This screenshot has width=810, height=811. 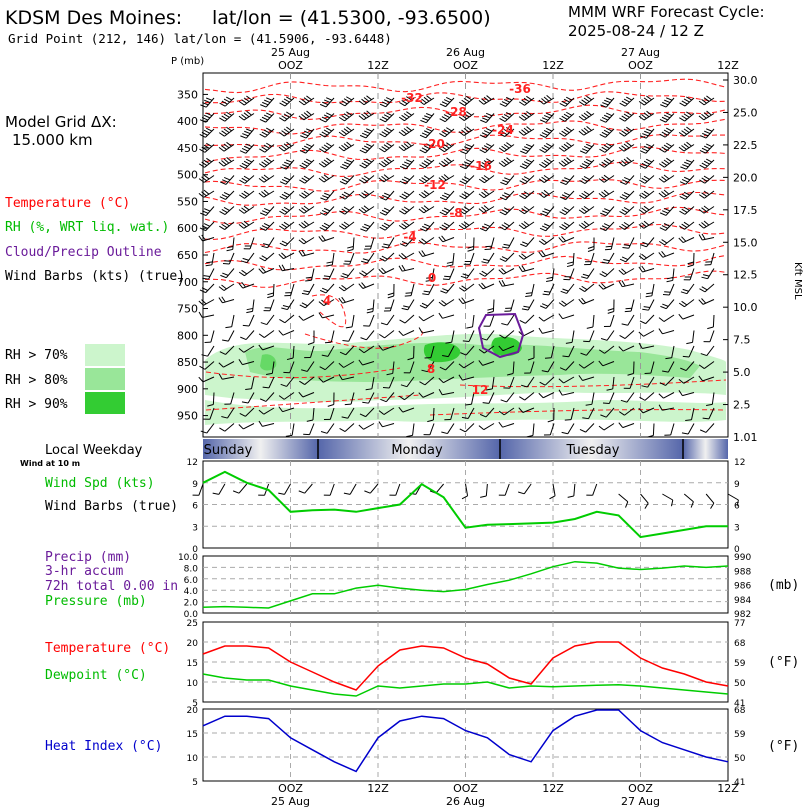 What do you see at coordinates (36, 355) in the screenshot?
I see `legend-rh70-label: RH > 70%` at bounding box center [36, 355].